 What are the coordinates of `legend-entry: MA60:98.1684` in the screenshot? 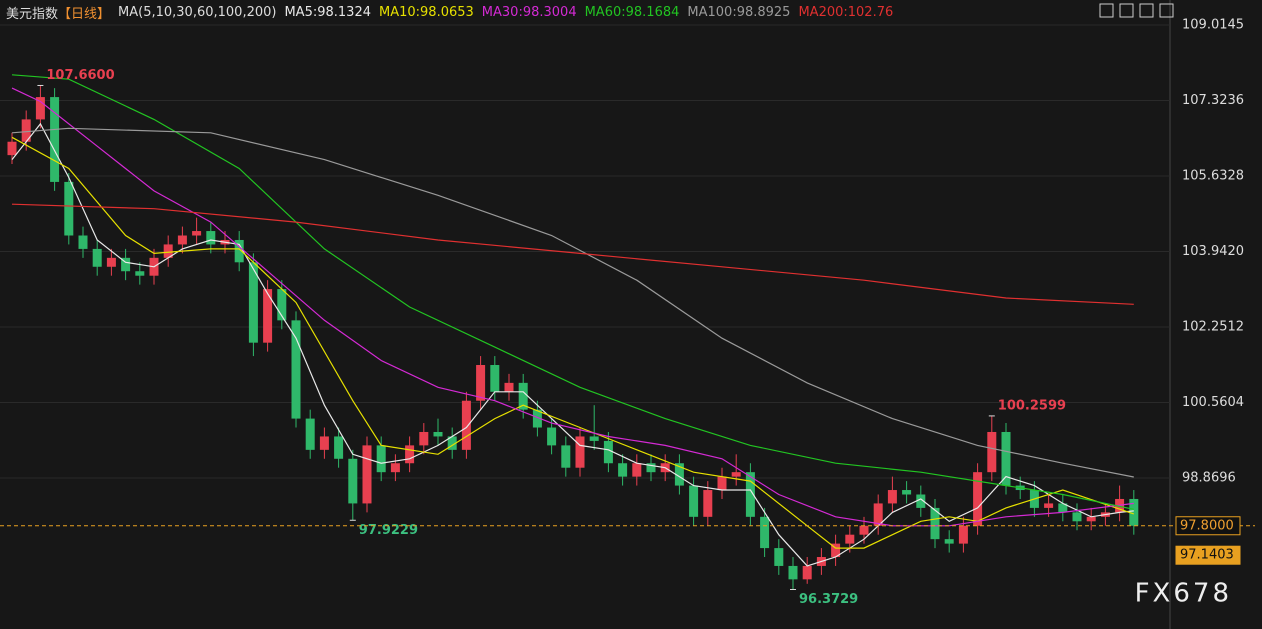 It's located at (632, 12).